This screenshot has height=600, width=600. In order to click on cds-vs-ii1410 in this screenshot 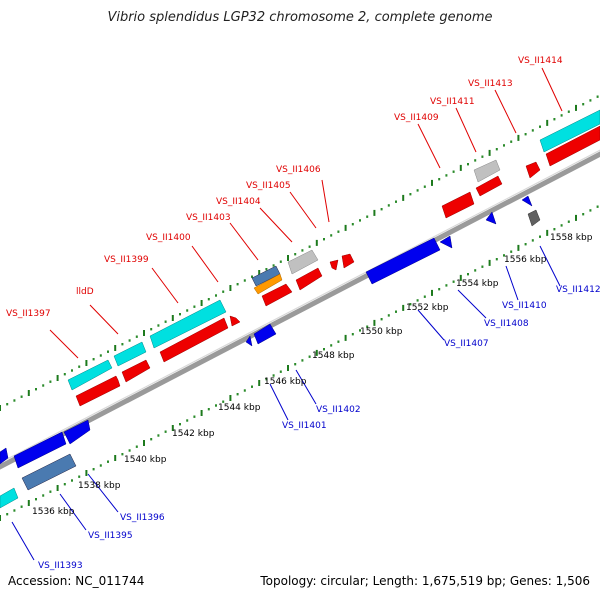, I will do `click(491, 218)`.